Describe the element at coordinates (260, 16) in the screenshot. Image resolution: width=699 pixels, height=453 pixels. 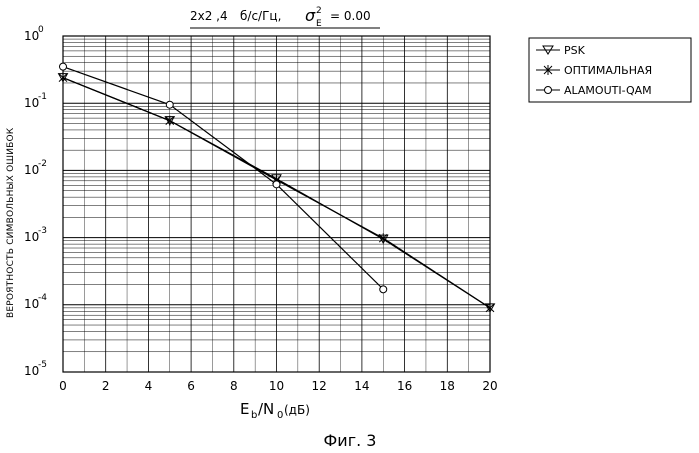
I see `title-rate-unit: б/с/Гц,` at that location.